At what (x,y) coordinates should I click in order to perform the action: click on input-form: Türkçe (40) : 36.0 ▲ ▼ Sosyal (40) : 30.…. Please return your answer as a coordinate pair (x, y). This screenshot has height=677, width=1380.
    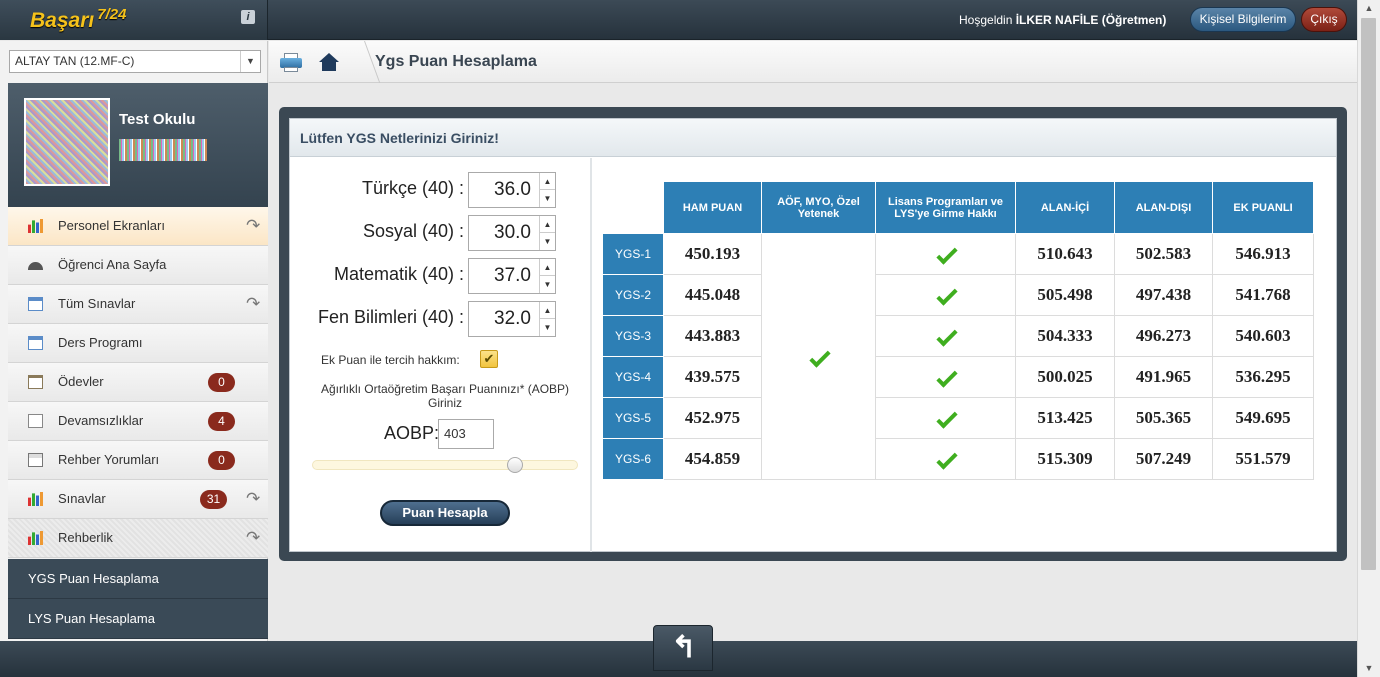
    Looking at the image, I should click on (441, 355).